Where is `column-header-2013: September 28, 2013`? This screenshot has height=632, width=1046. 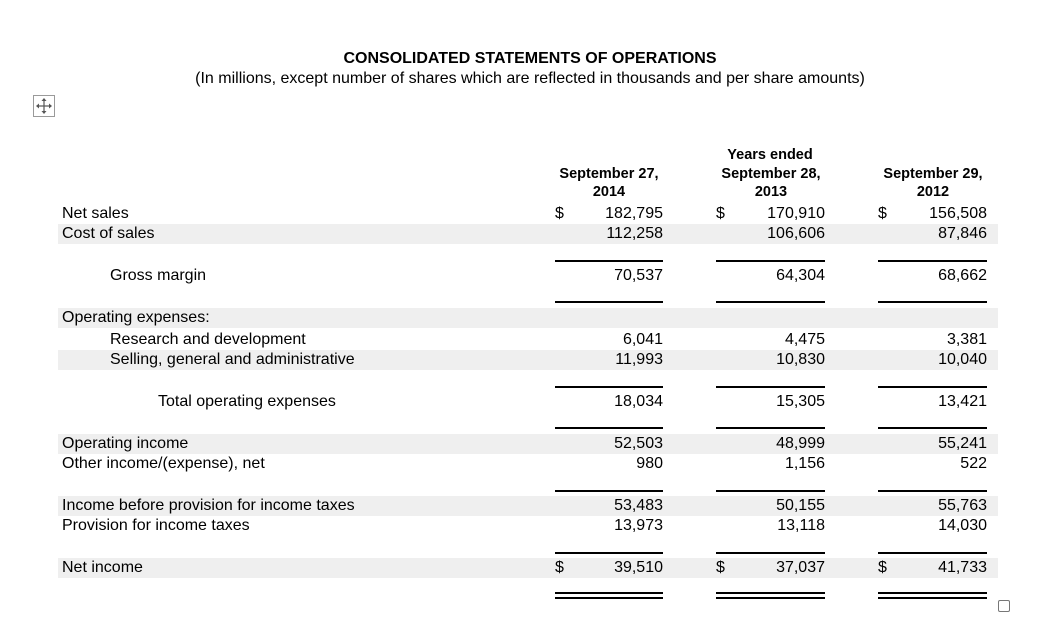 column-header-2013: September 28, 2013 is located at coordinates (771, 183).